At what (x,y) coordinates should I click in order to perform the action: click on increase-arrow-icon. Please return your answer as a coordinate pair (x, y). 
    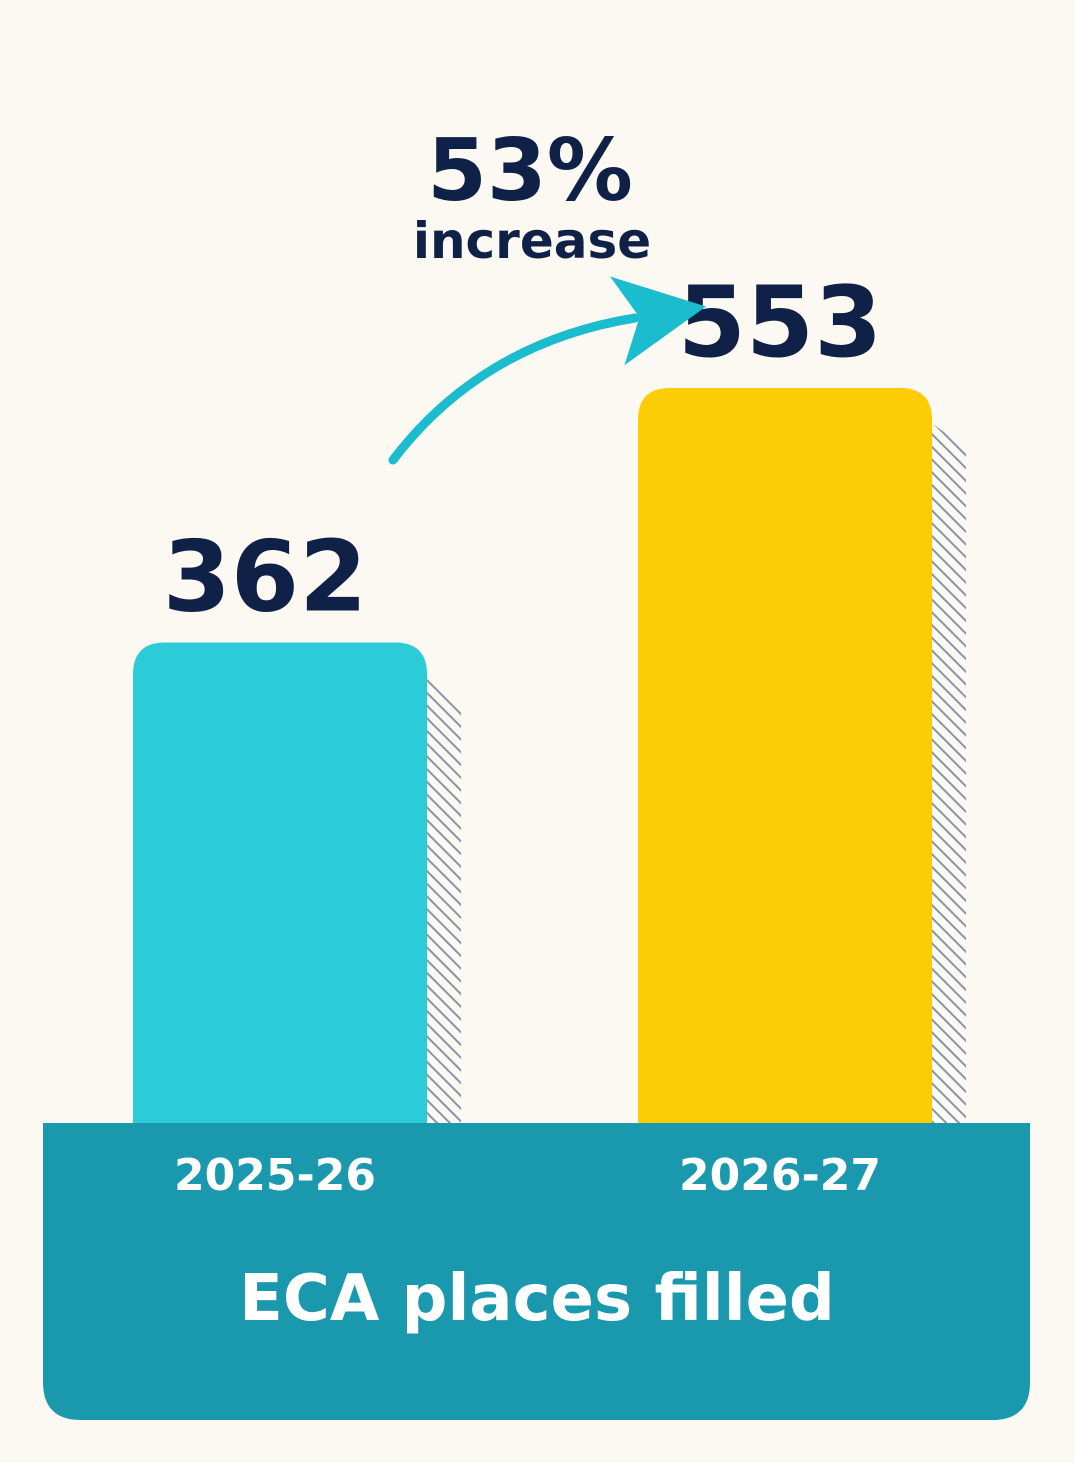
    Looking at the image, I should click on (547, 370).